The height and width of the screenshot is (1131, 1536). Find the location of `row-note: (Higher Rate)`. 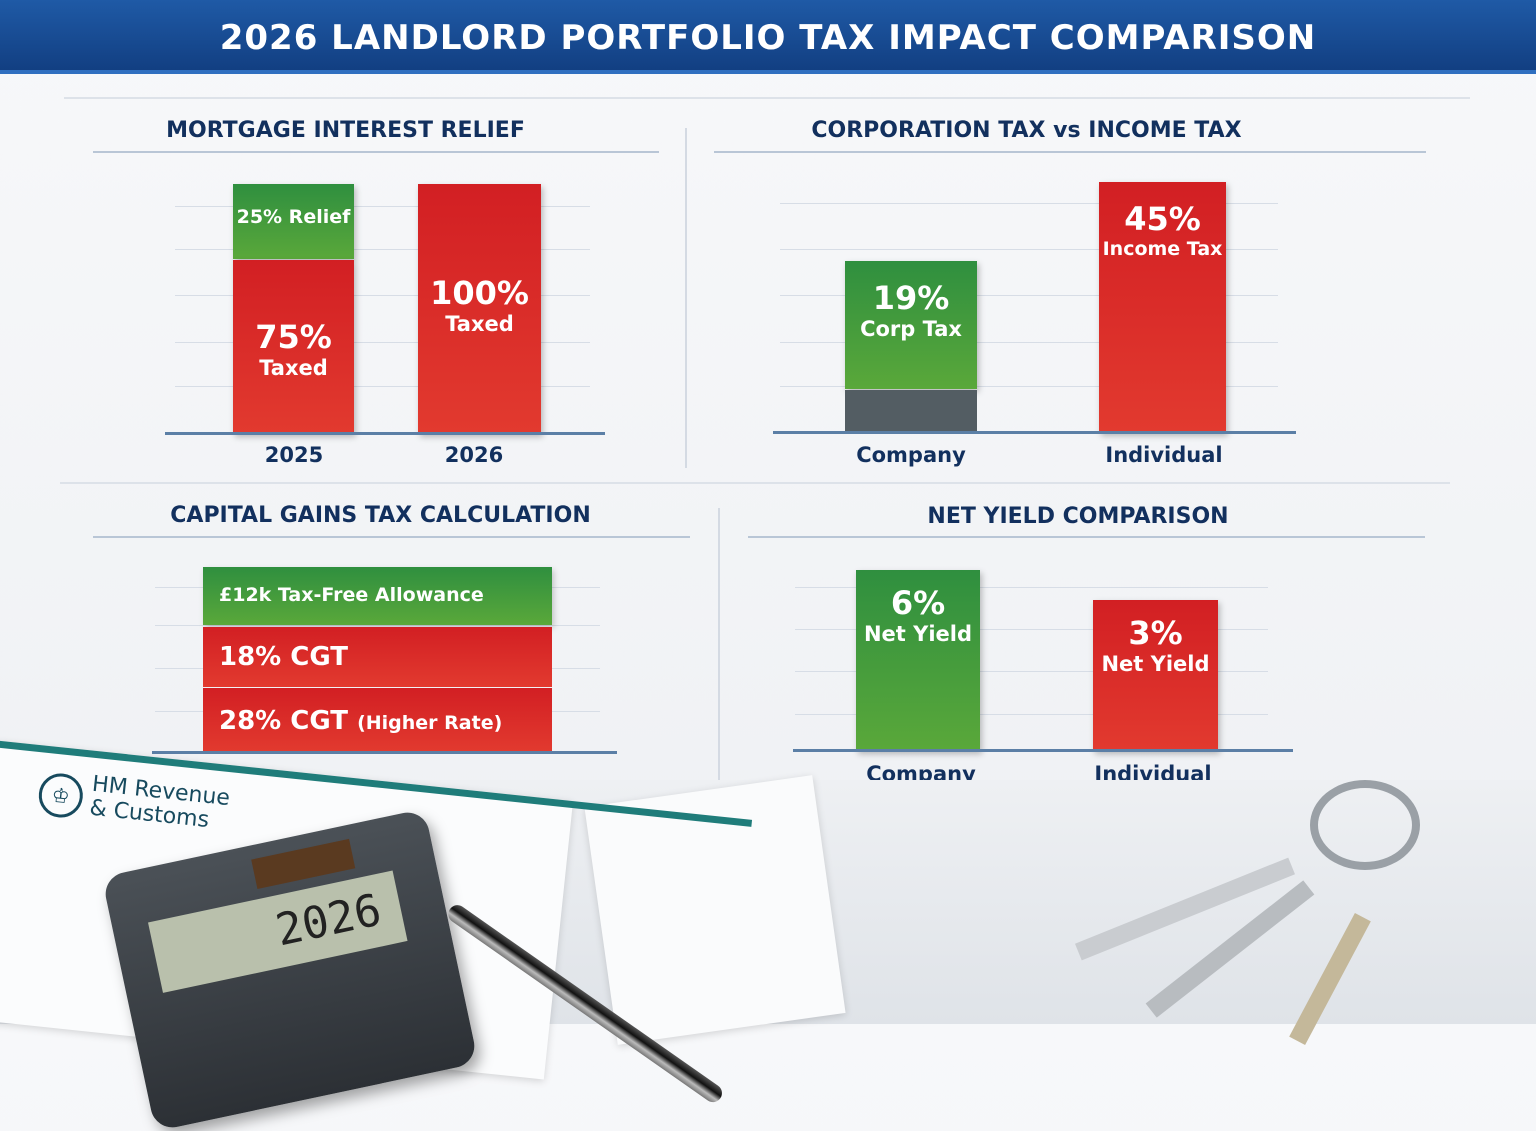

row-note: (Higher Rate) is located at coordinates (430, 723).